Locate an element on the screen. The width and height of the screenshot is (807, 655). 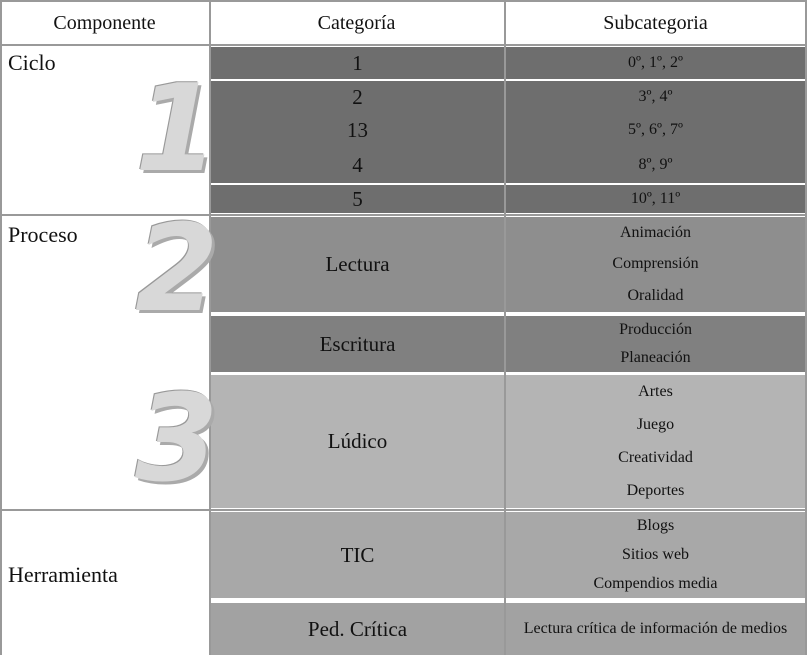
category-cell: 1 is located at coordinates (357, 63).